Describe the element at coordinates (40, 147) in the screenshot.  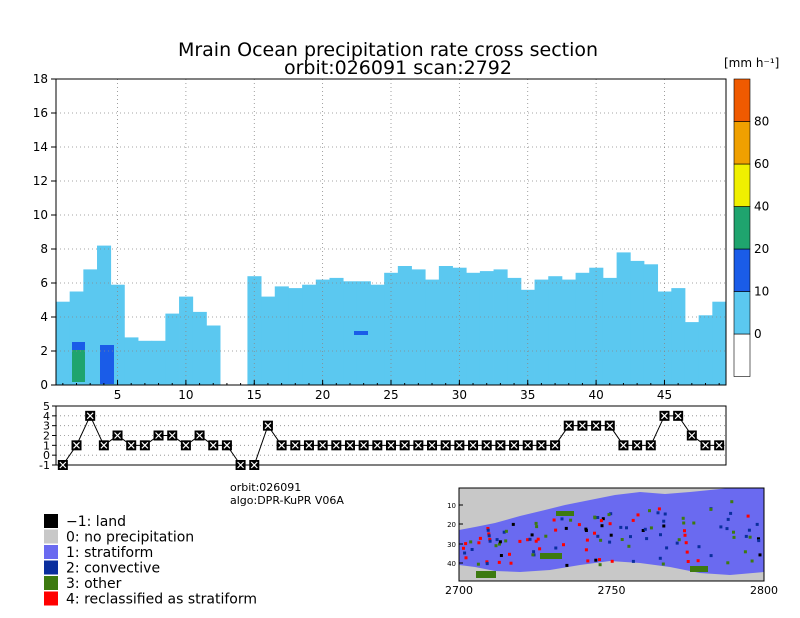
I see `y-tick-label: 14` at that location.